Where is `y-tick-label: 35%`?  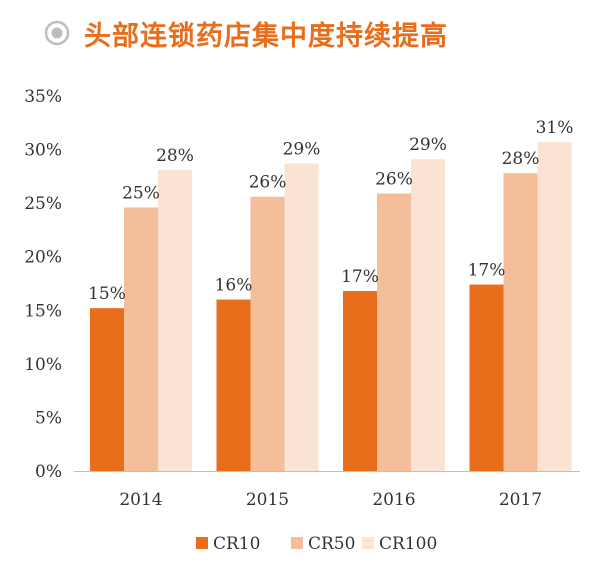
y-tick-label: 35% is located at coordinates (43, 97).